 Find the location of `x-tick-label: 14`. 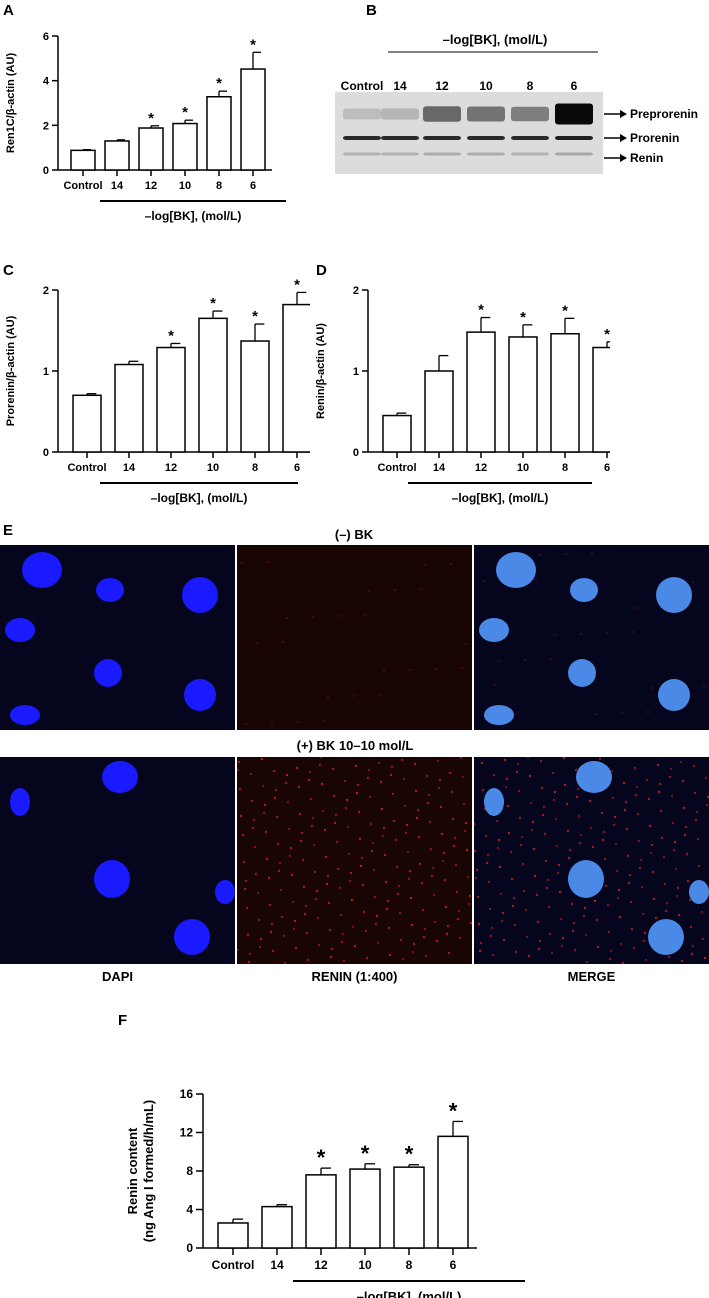

x-tick-label: 14 is located at coordinates (439, 468).